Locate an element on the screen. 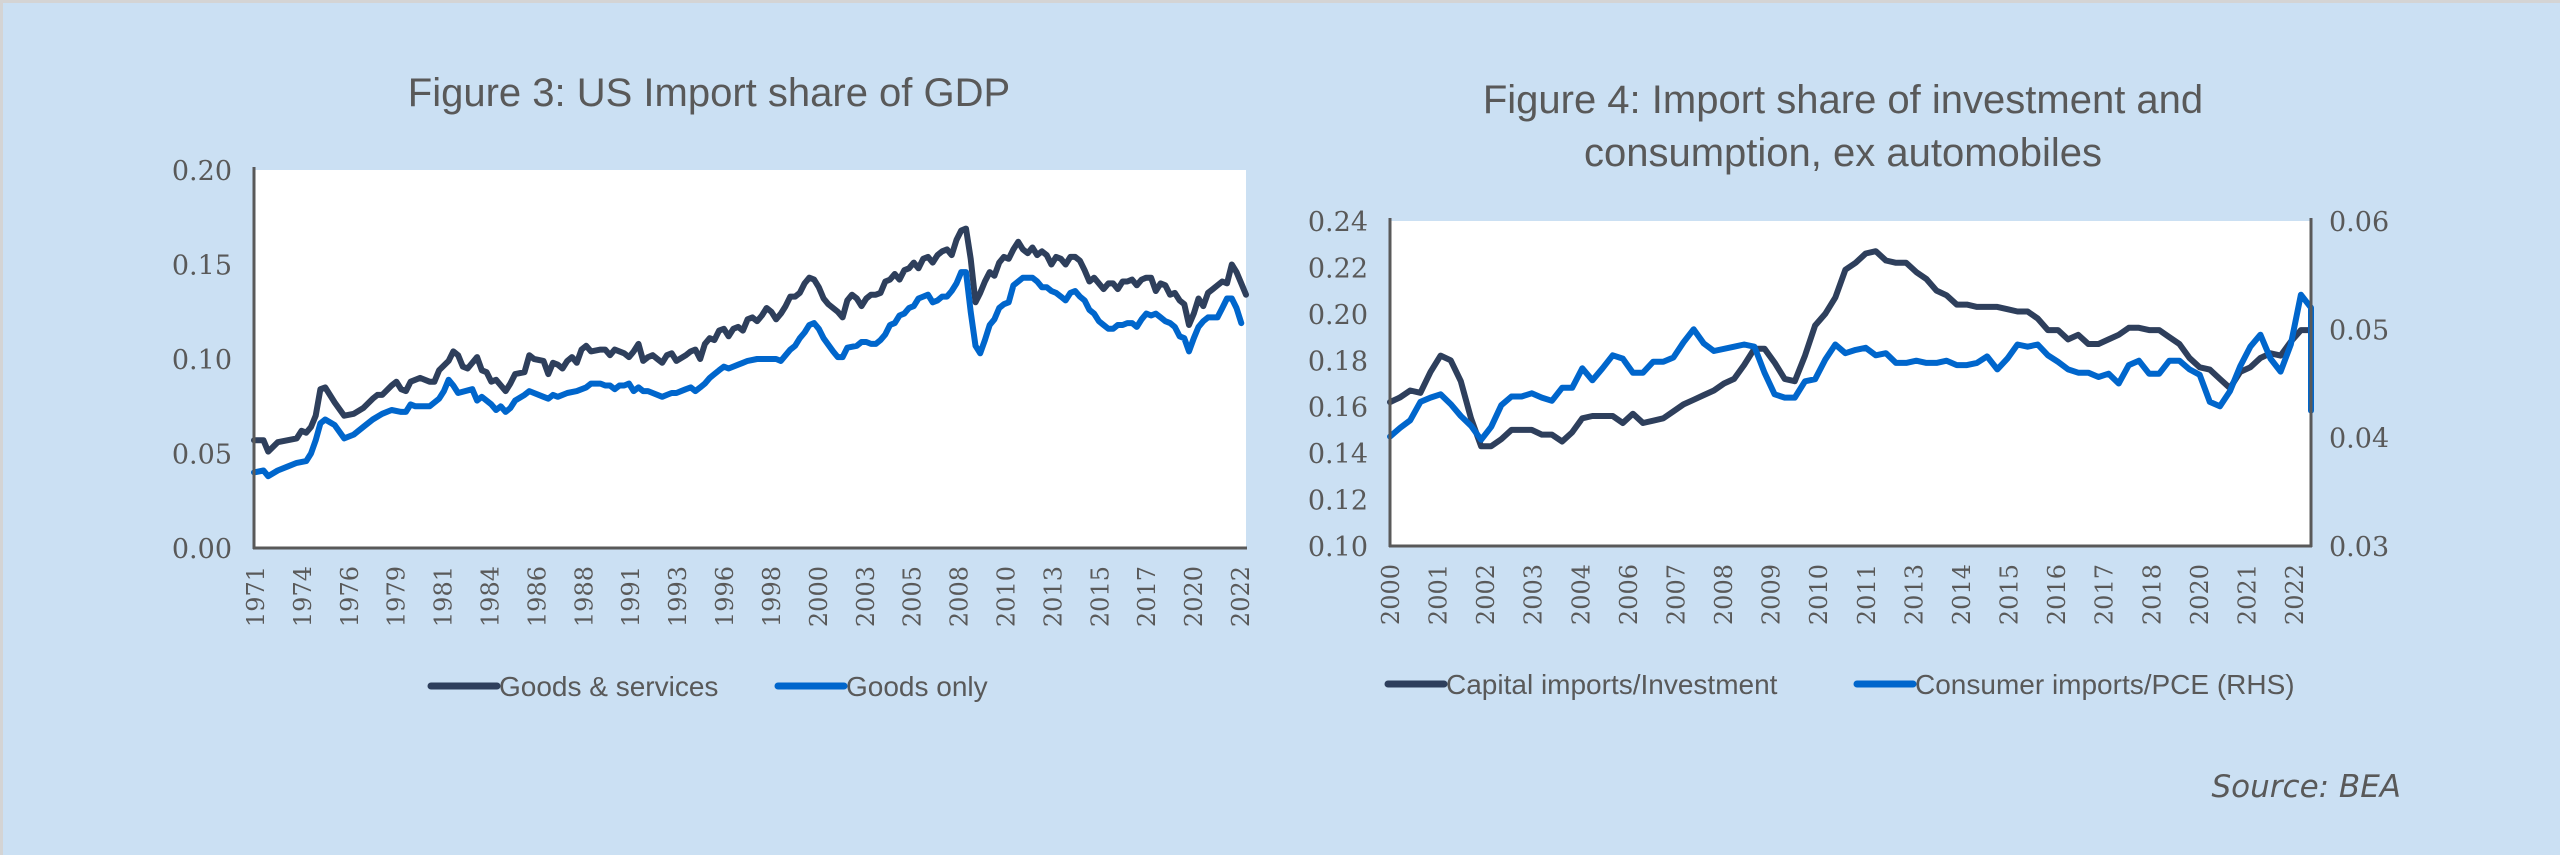 The height and width of the screenshot is (855, 2560). y2-tick-label: 0.05 is located at coordinates (2359, 330).